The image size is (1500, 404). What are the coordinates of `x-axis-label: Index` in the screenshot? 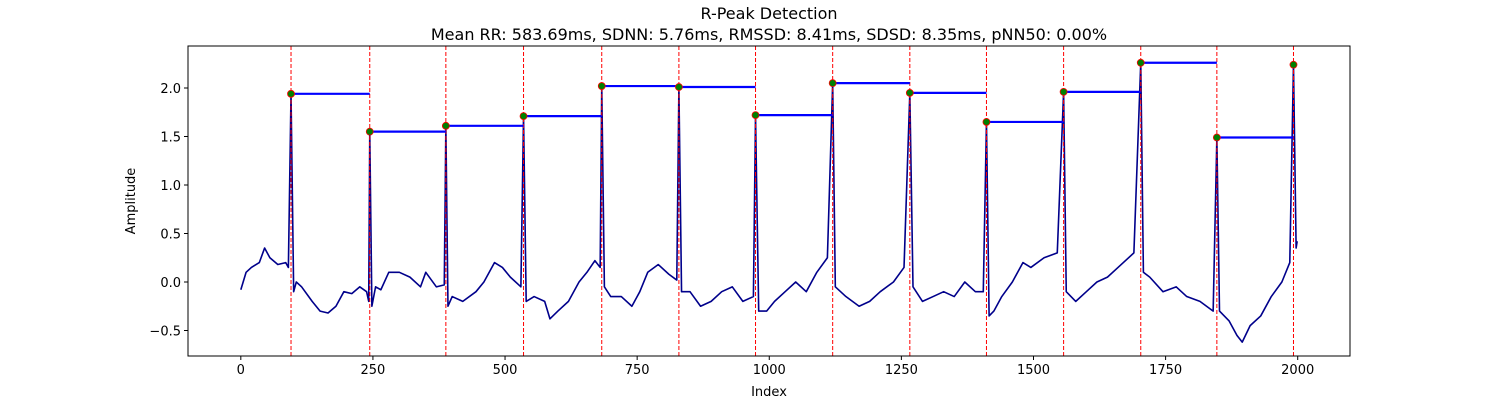 It's located at (769, 392).